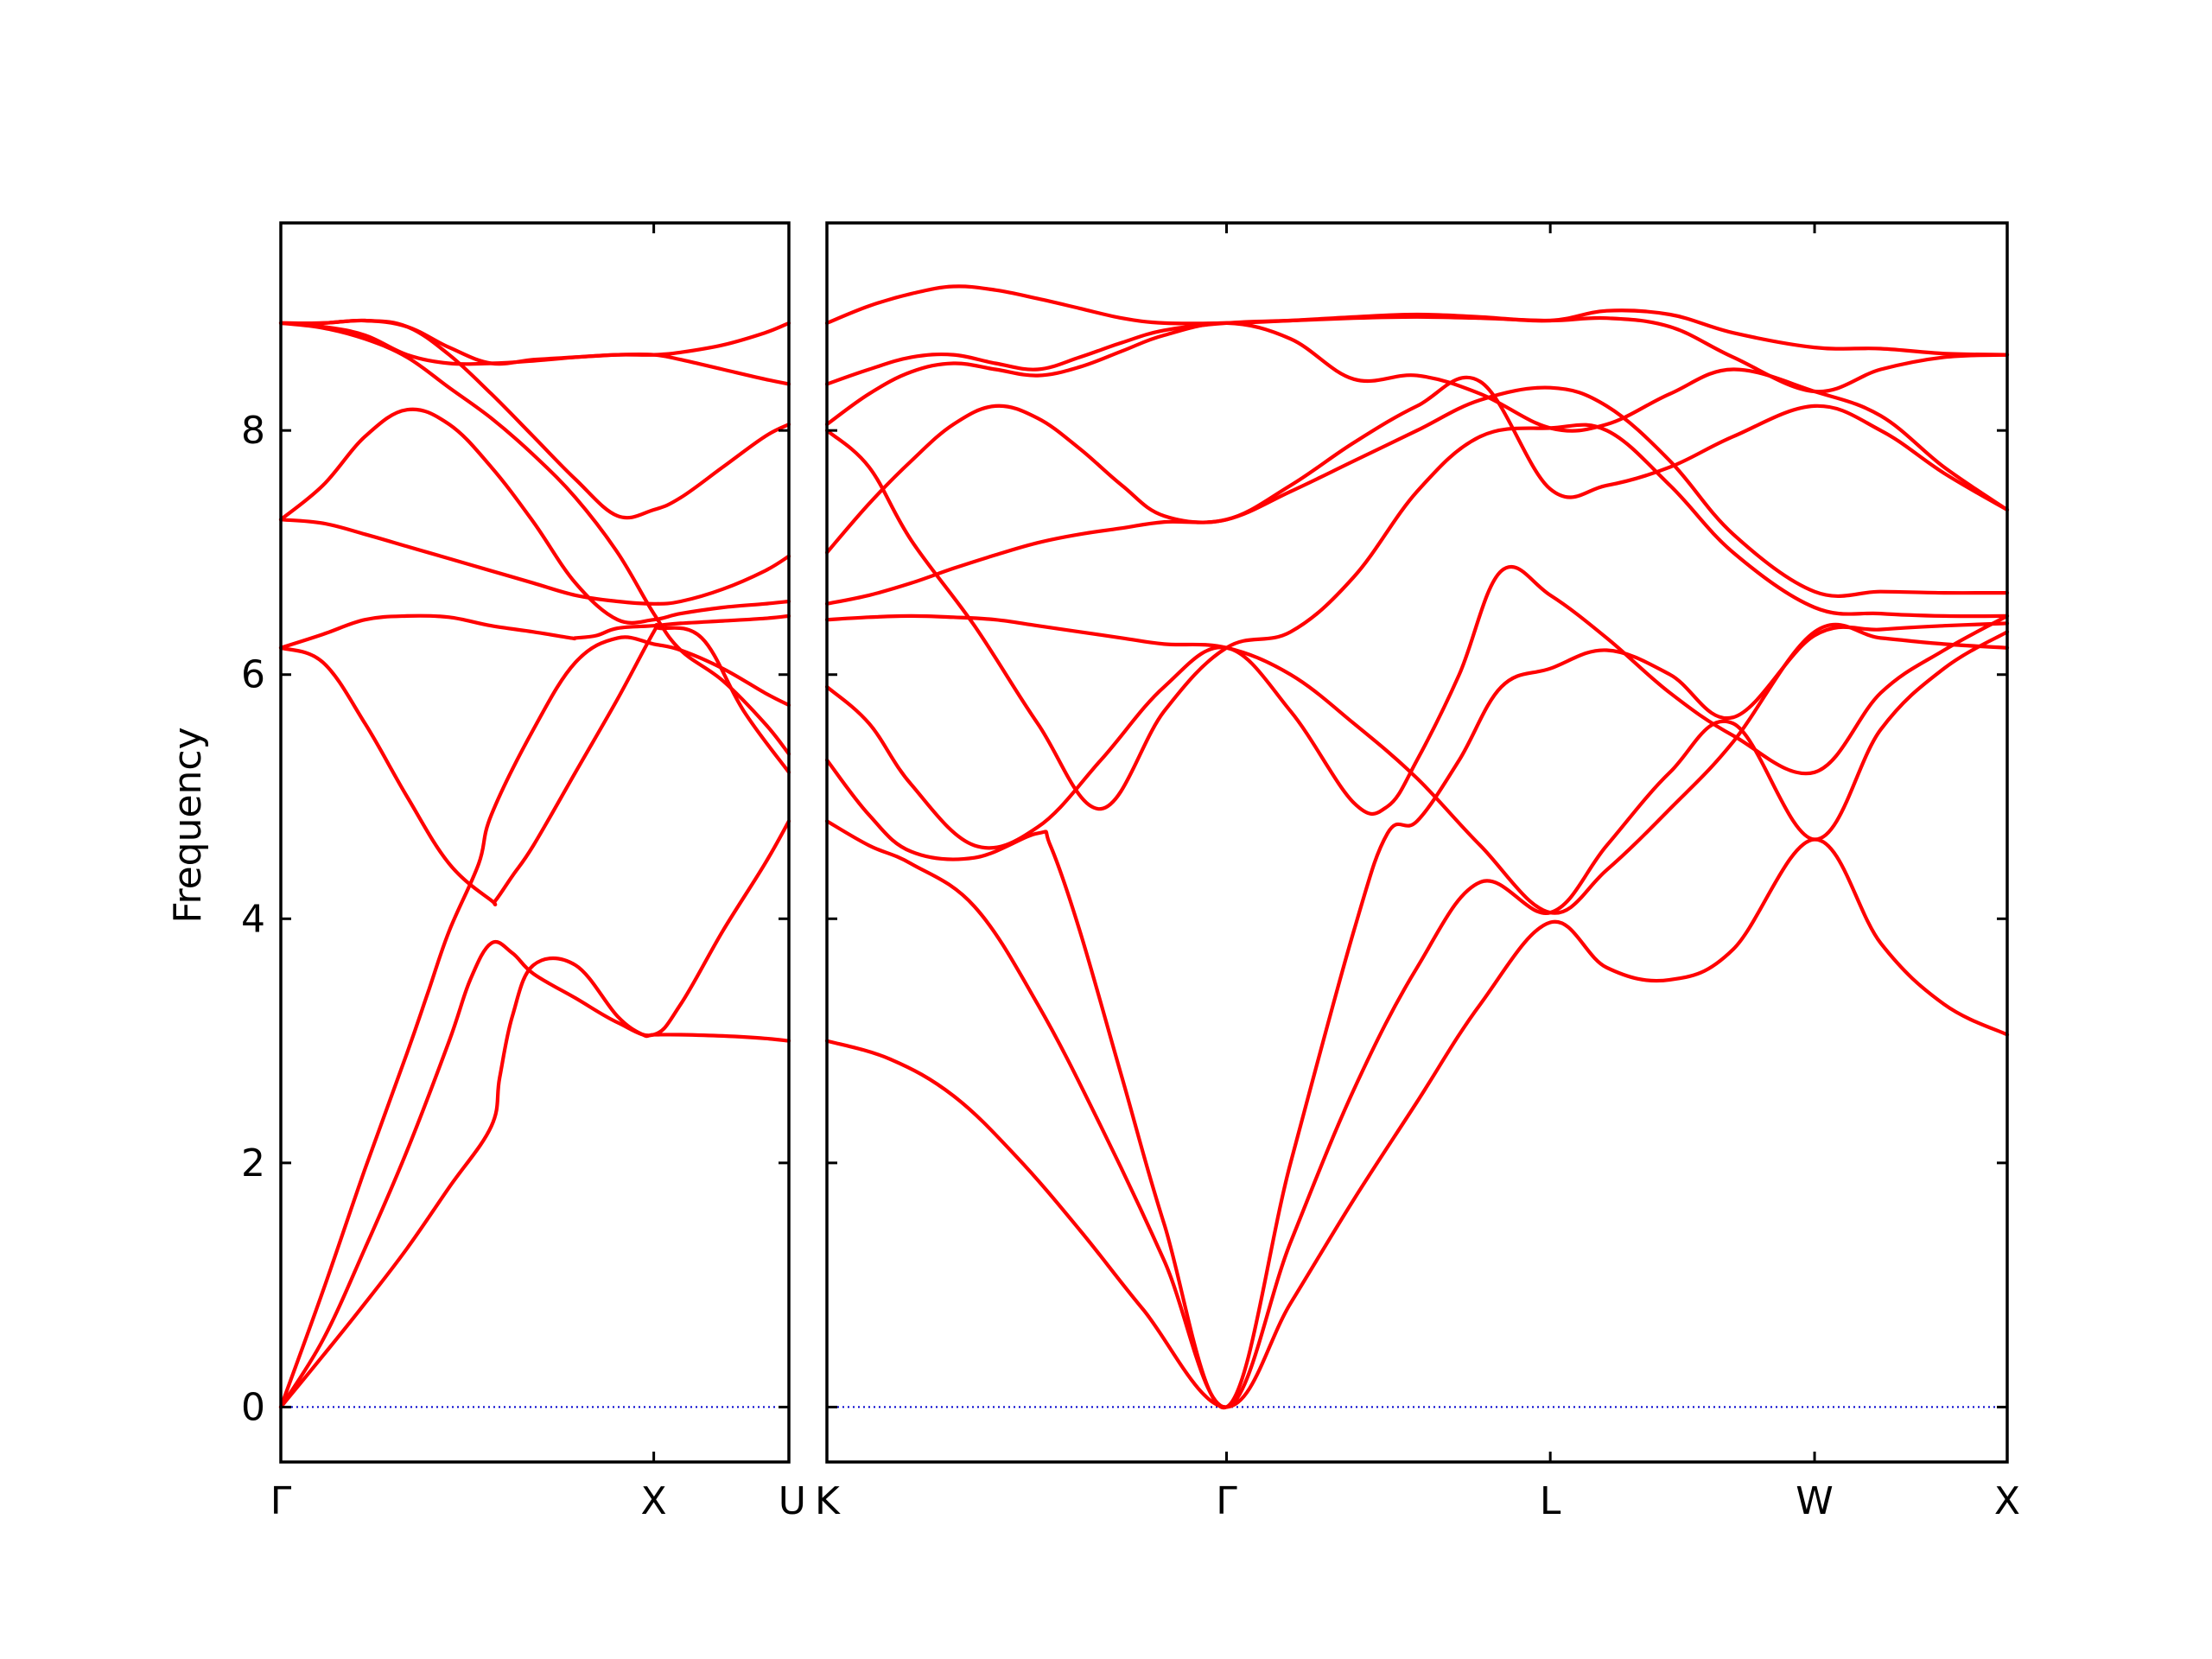 This screenshot has width=2212, height=1659. I want to click on x-tick-label: K, so click(828, 1501).